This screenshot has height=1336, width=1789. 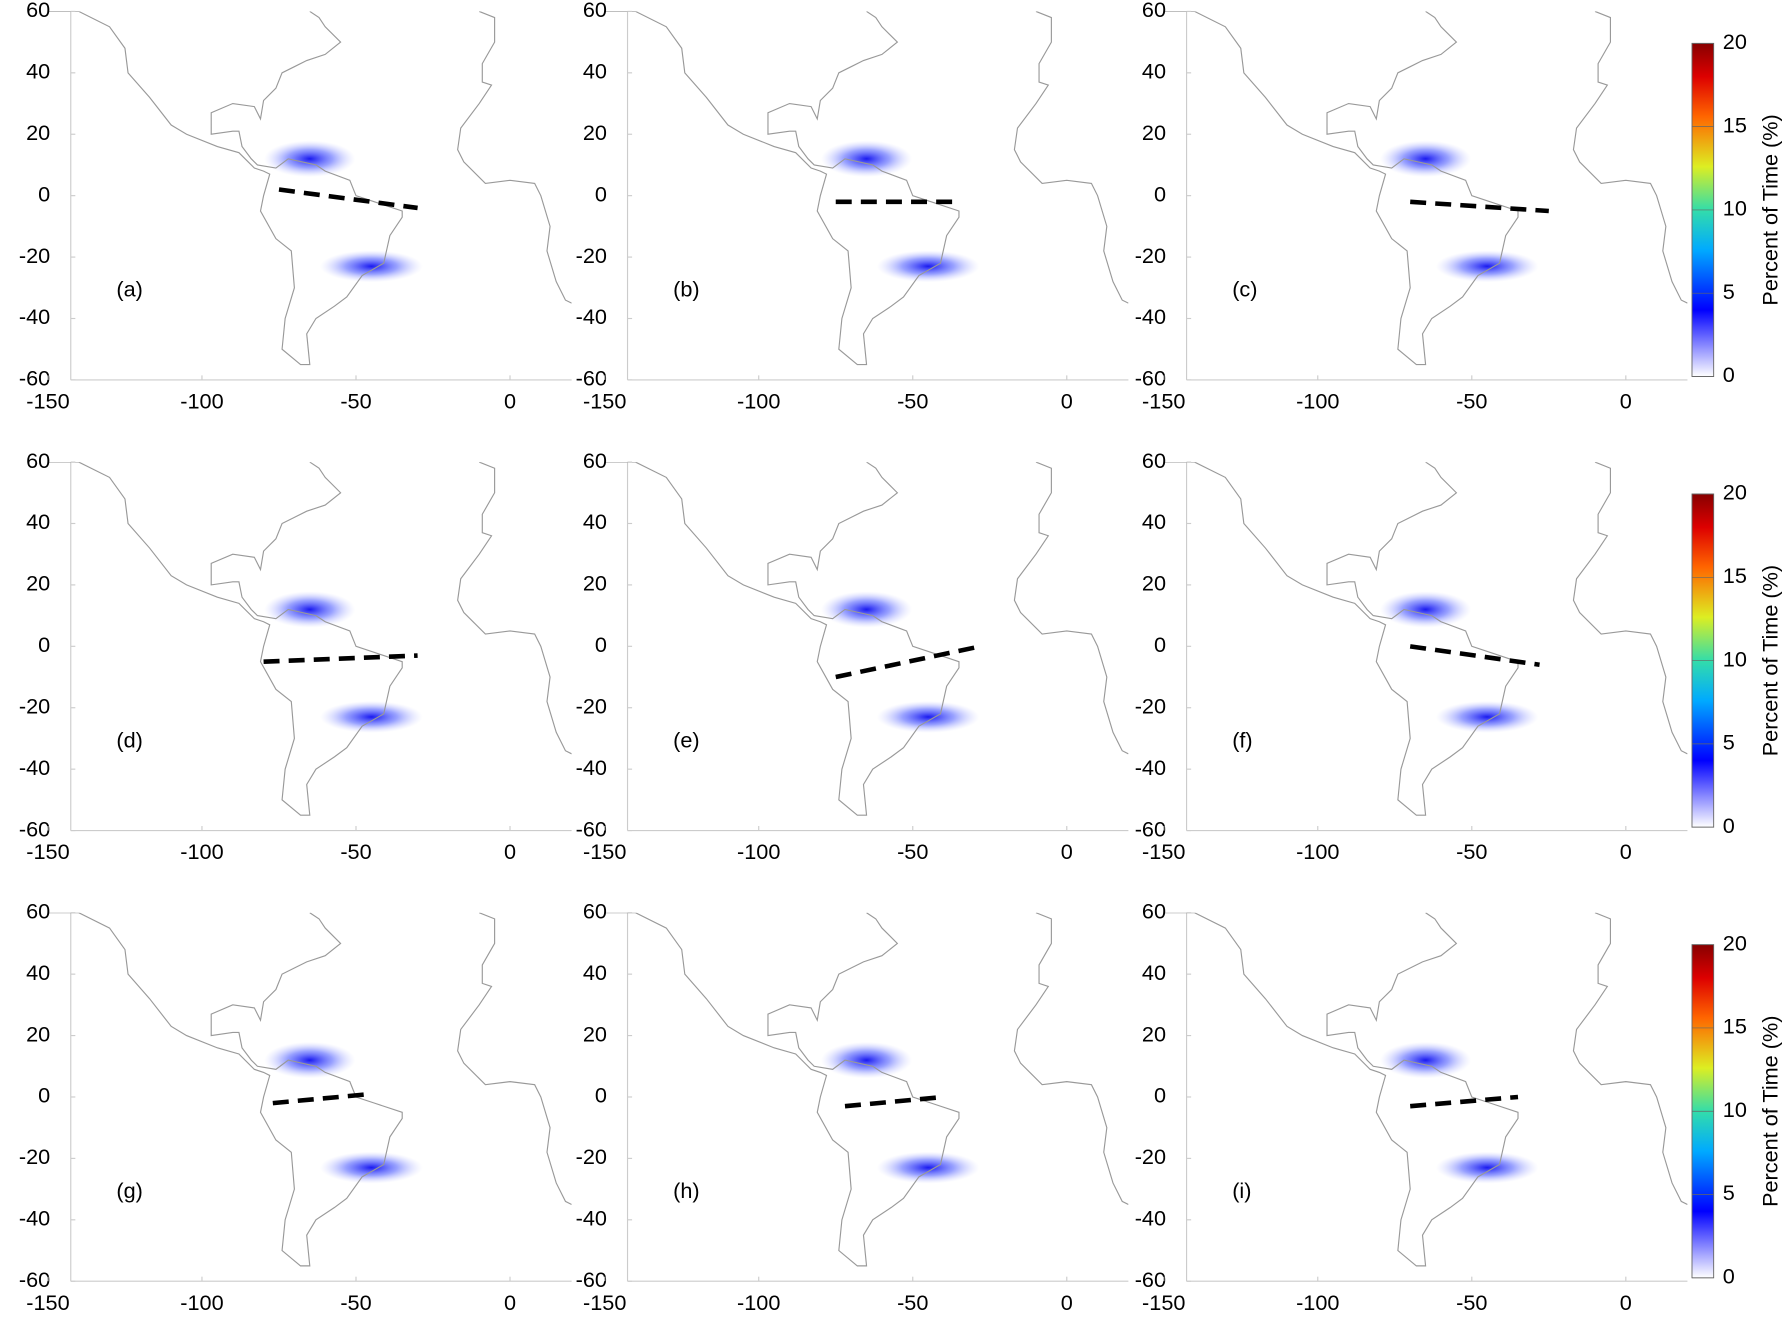 I want to click on y-tick-label: 0, so click(x=601, y=1095).